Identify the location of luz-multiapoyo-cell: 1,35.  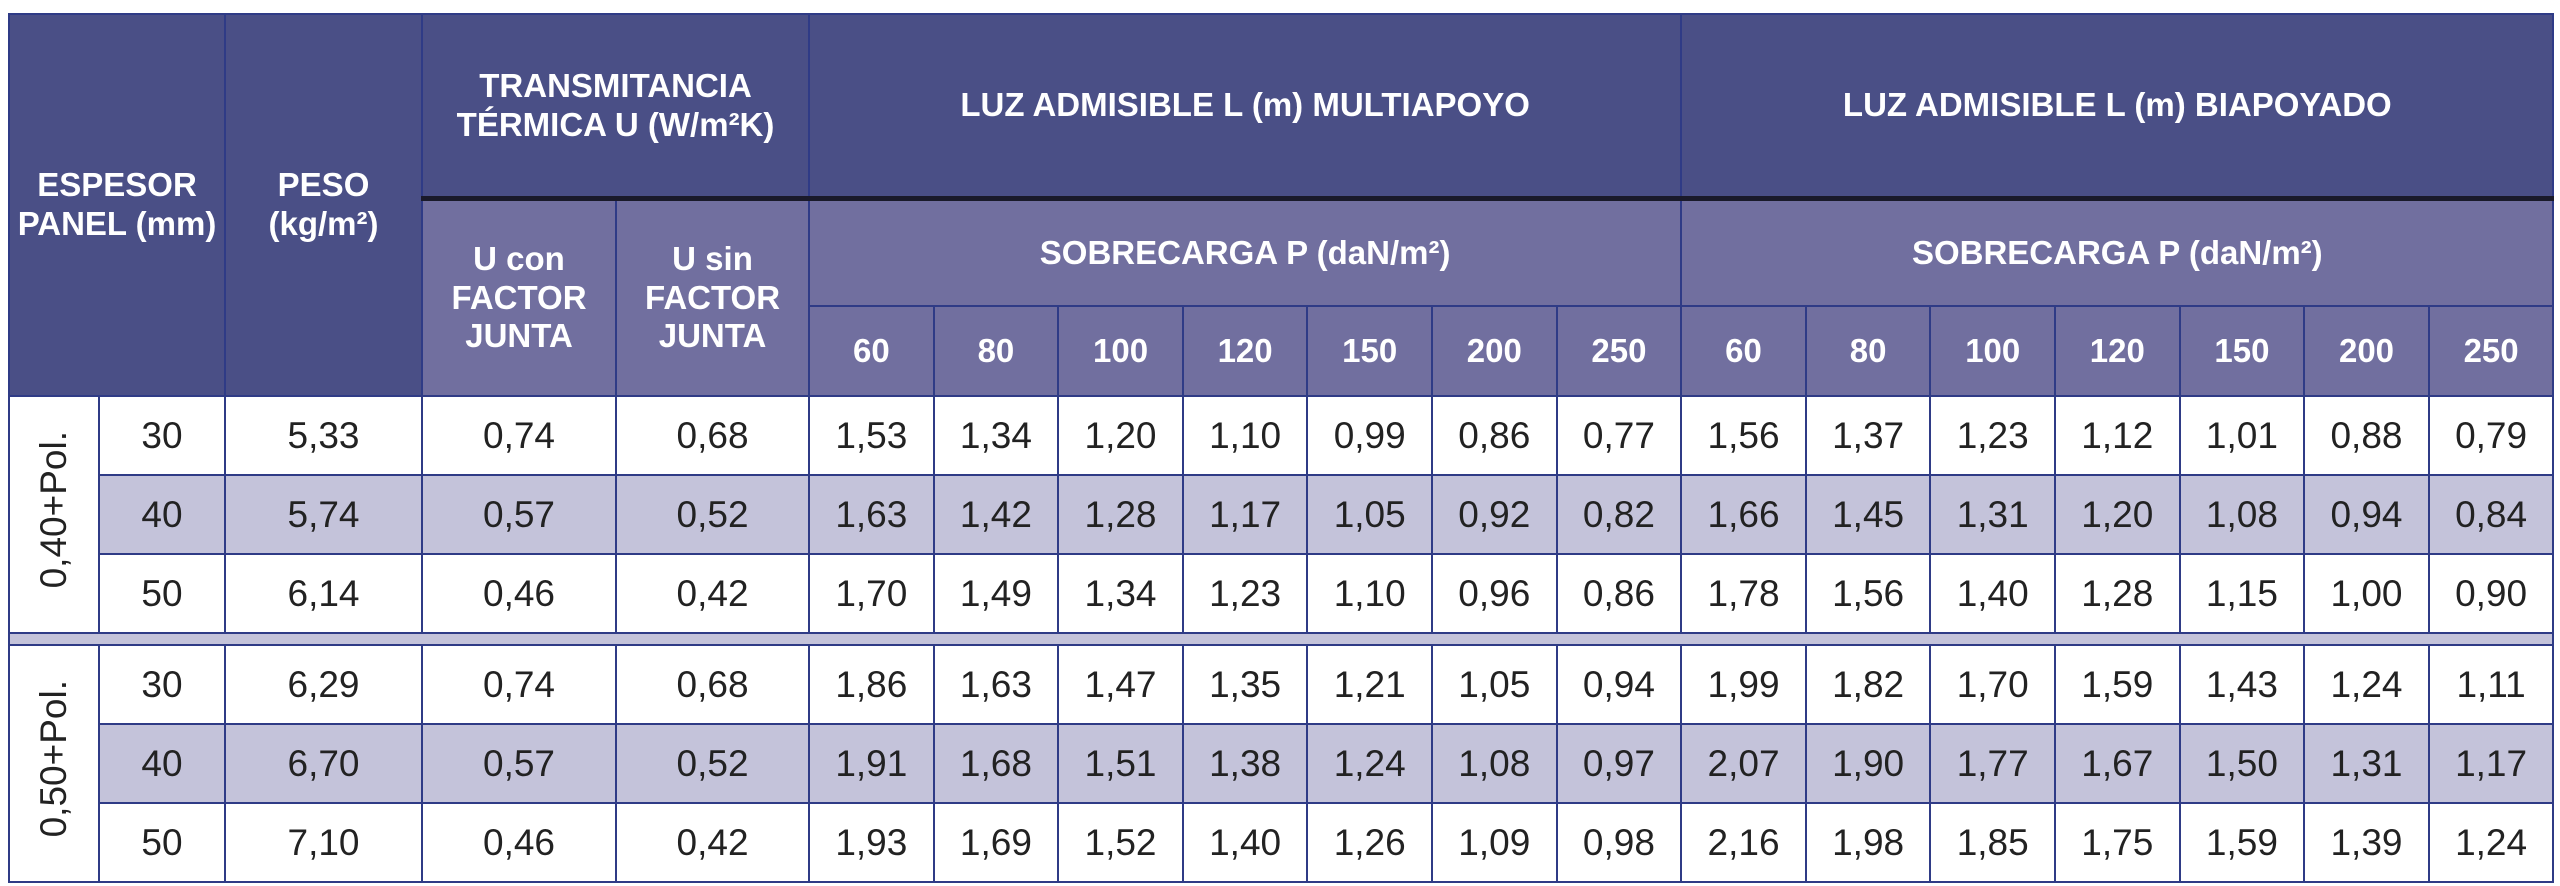
(1245, 684).